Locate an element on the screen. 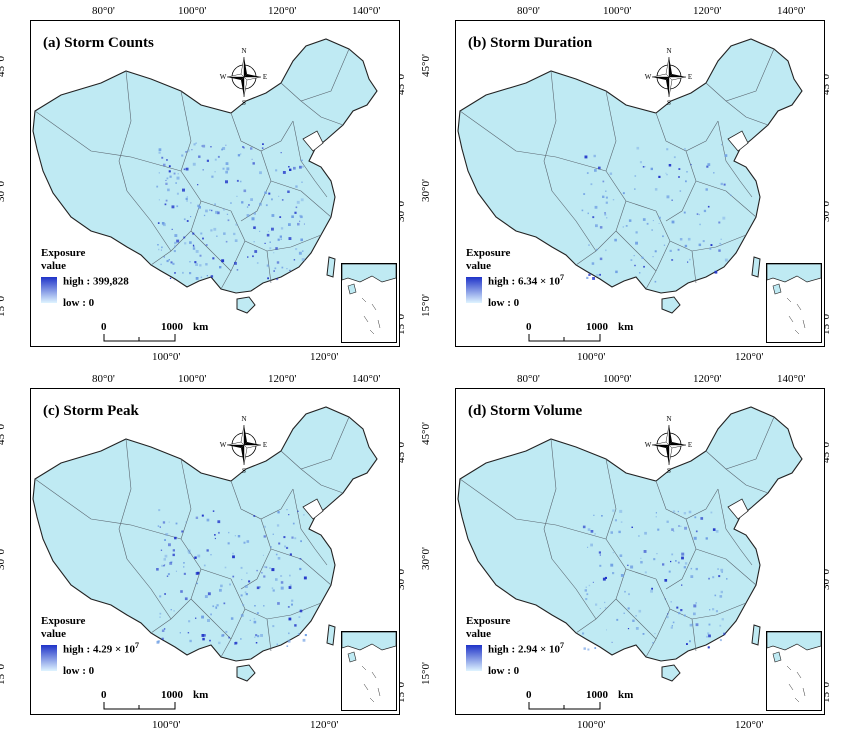 The image size is (850, 736). compass-w: W is located at coordinates (648, 77).